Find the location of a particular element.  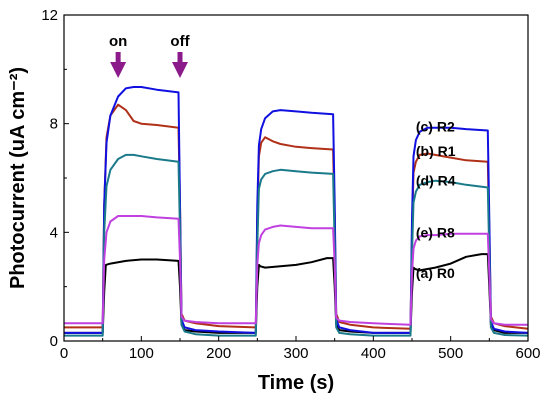

x-tick-label: 400 is located at coordinates (373, 353).